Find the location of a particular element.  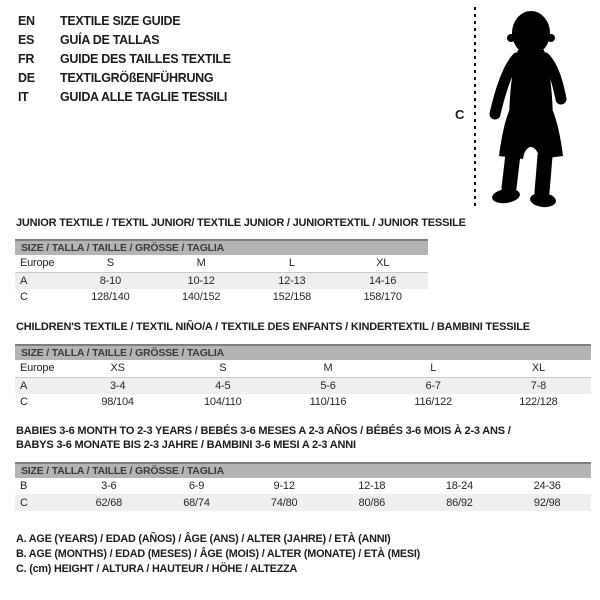

table-row: Europe XS S M L XL is located at coordinates (303, 369).